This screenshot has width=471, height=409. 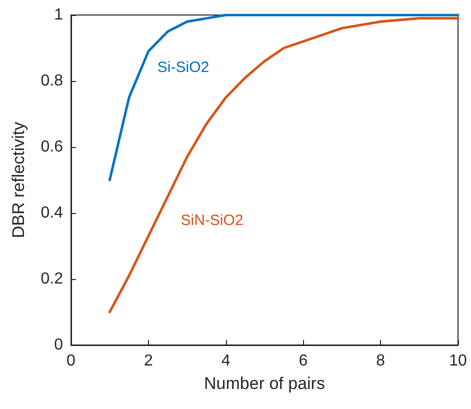 What do you see at coordinates (59, 15) in the screenshot?
I see `y-tick-label: 1` at bounding box center [59, 15].